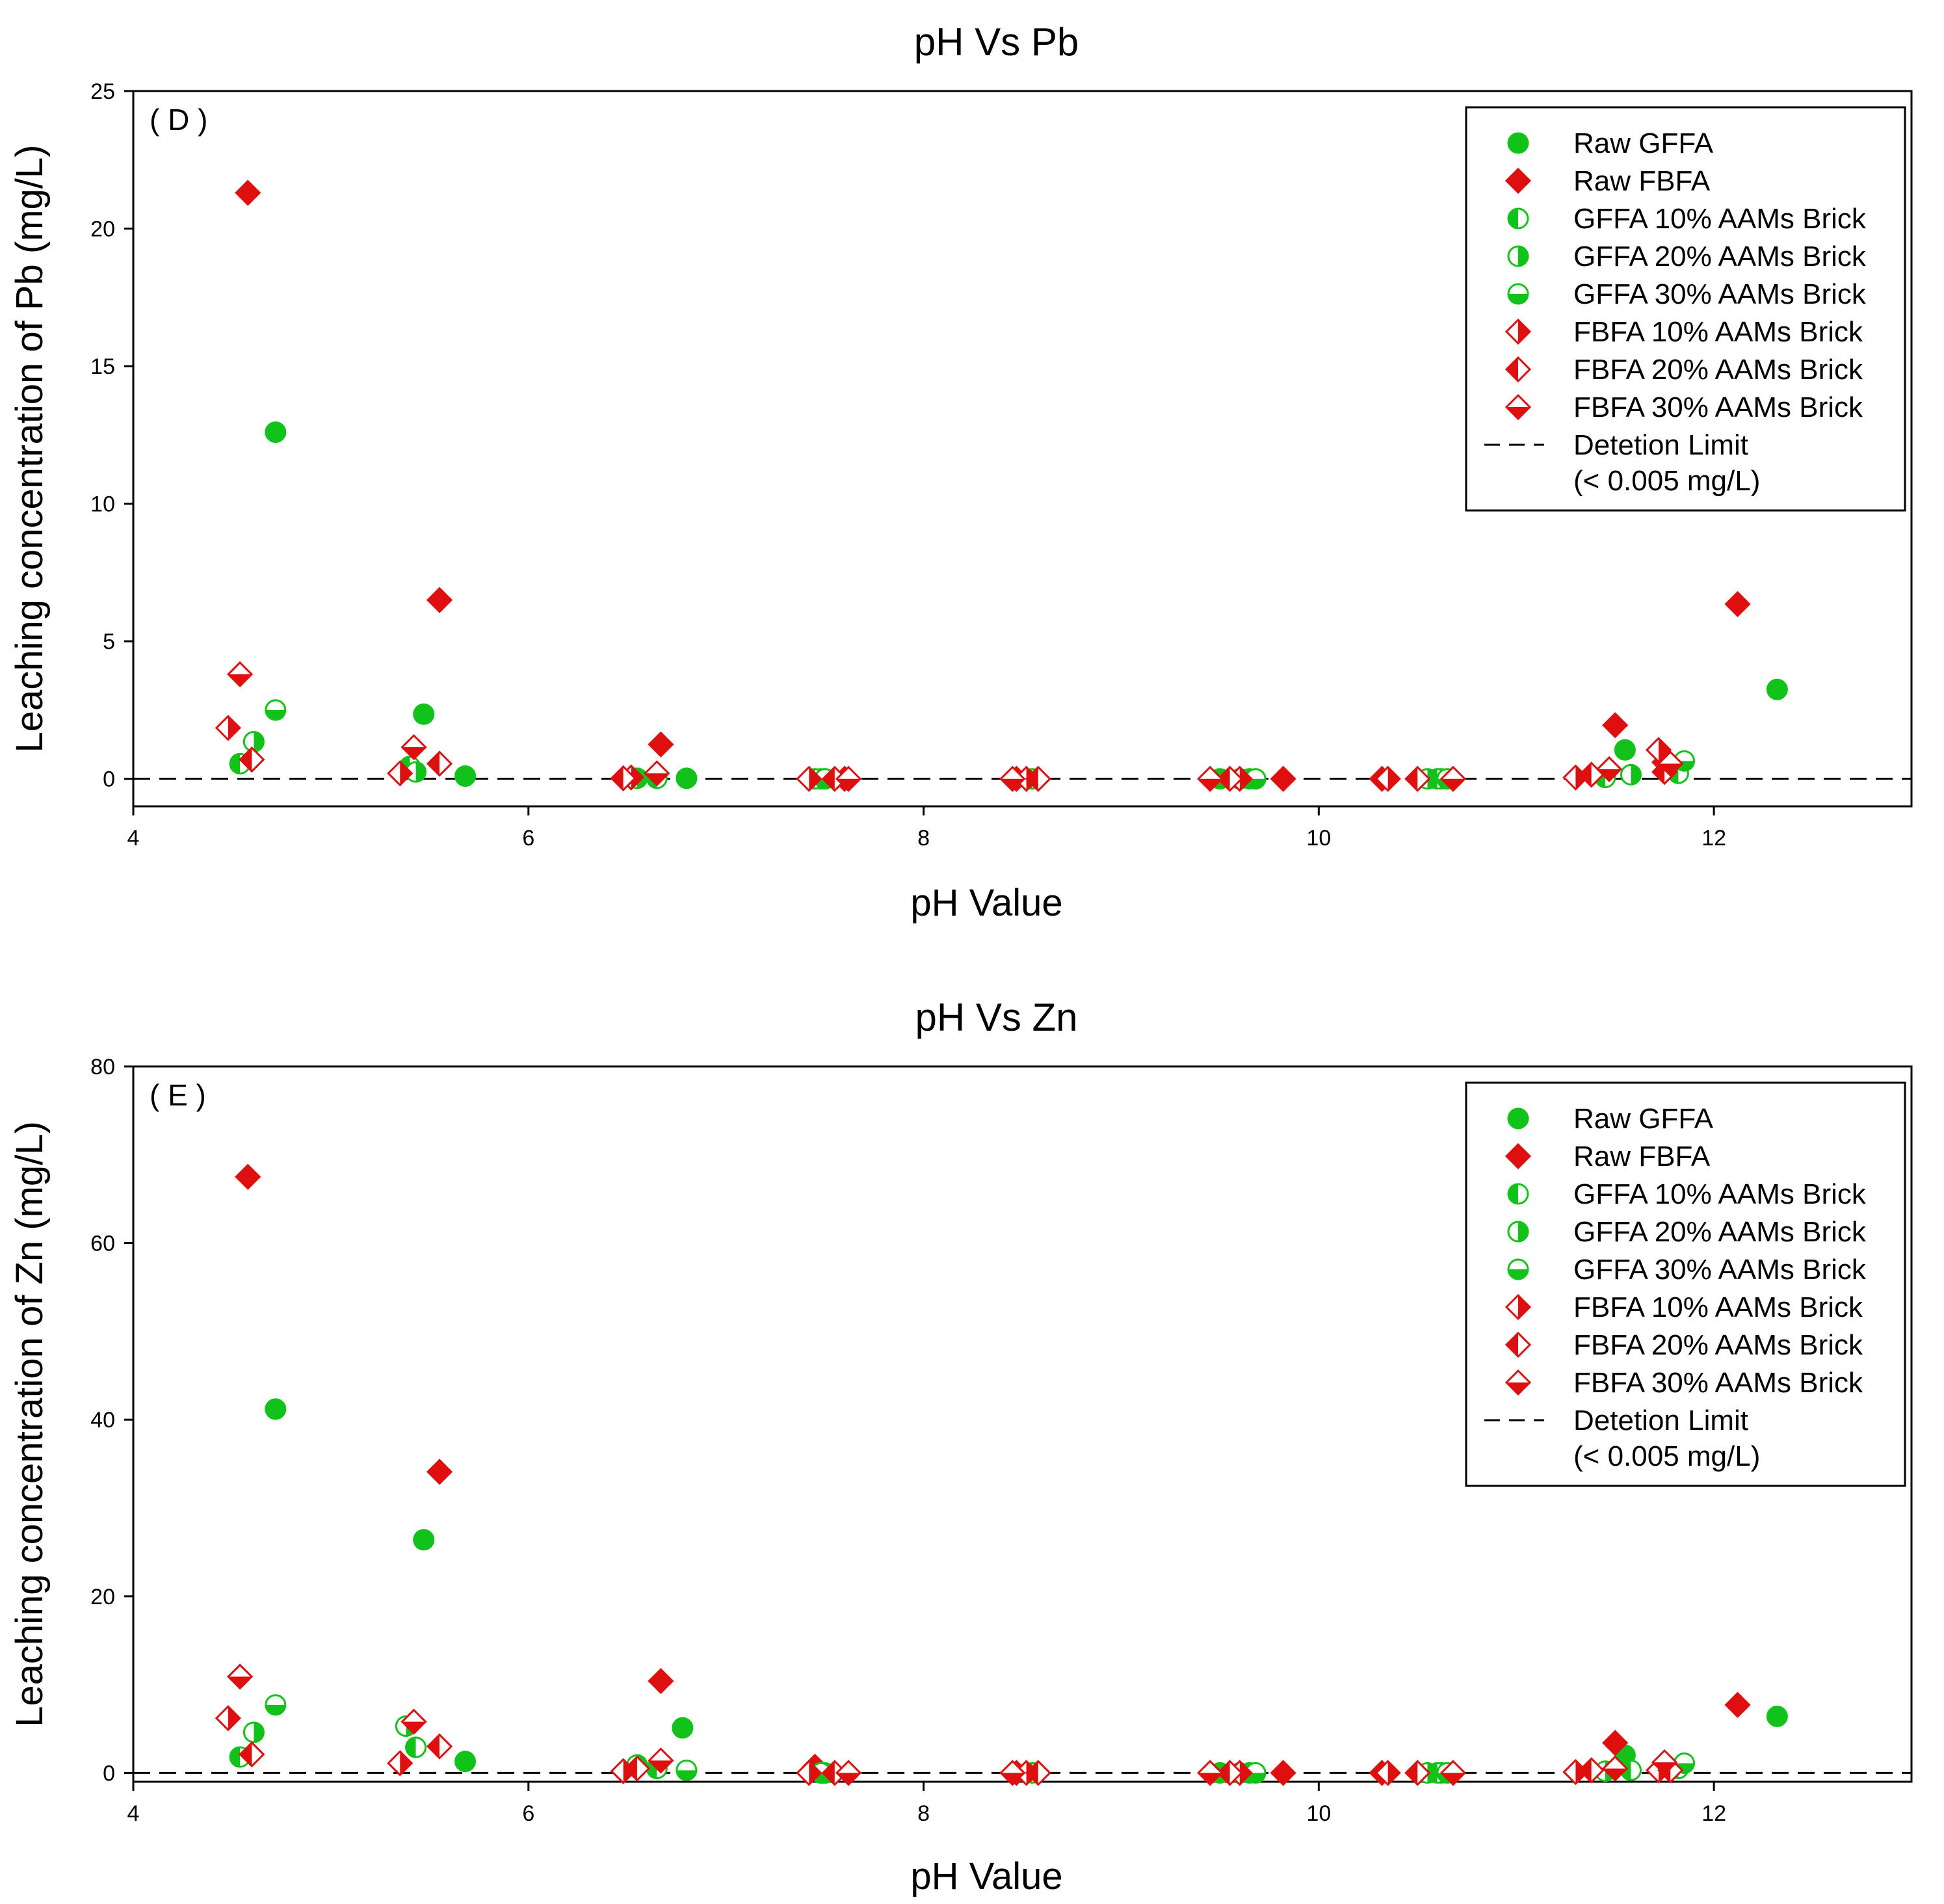 This screenshot has width=1944, height=1904. Describe the element at coordinates (178, 120) in the screenshot. I see `panel-label: ( D )` at that location.